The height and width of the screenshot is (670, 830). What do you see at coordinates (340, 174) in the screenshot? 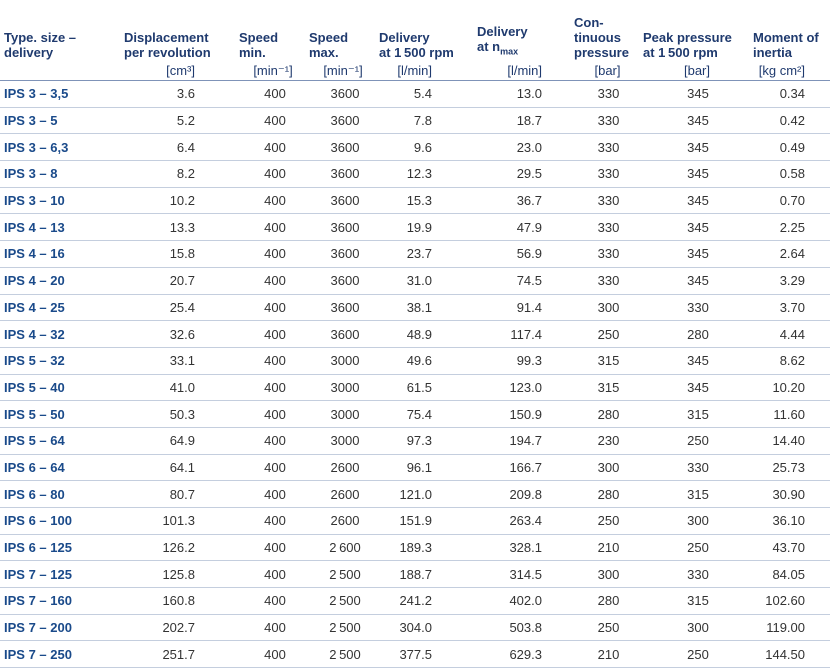
I see `value-cell: 3600` at bounding box center [340, 174].